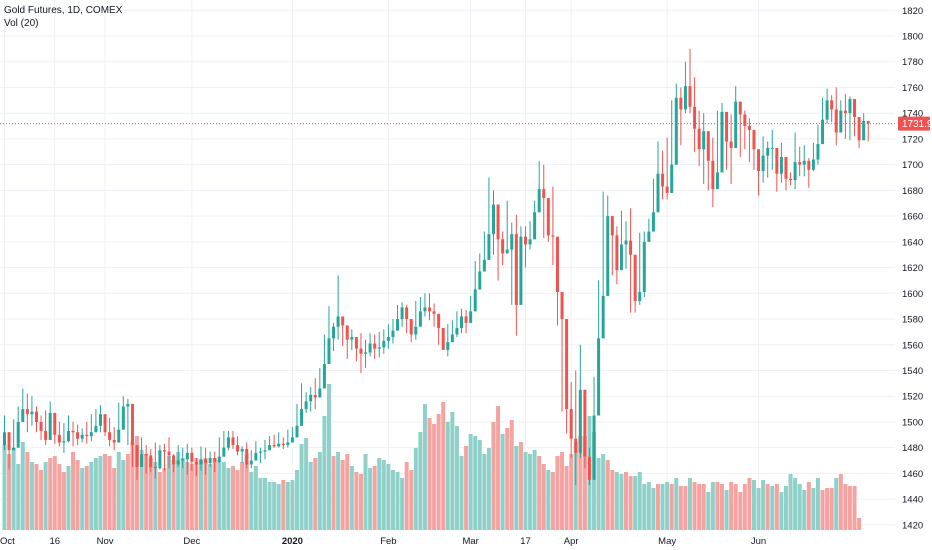 This screenshot has height=550, width=932. I want to click on volume-indicator-label: Vol (20), so click(21, 23).